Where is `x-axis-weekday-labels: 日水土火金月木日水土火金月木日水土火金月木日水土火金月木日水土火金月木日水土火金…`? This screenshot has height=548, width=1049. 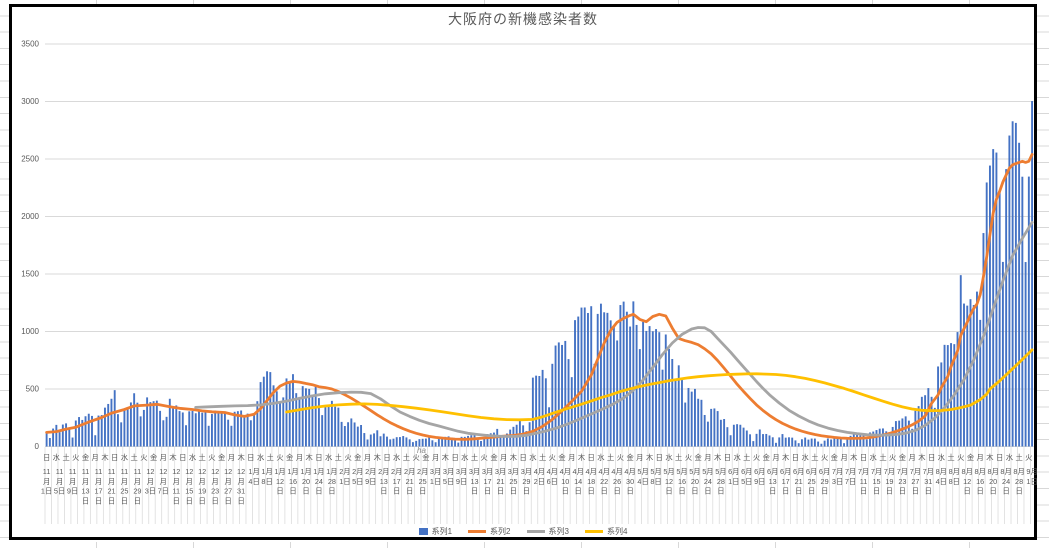 x-axis-weekday-labels: 日水土火金月木日水土火金月木日水土火金月木日水土火金月木日水土火金月木日水土火金… is located at coordinates (538, 457).